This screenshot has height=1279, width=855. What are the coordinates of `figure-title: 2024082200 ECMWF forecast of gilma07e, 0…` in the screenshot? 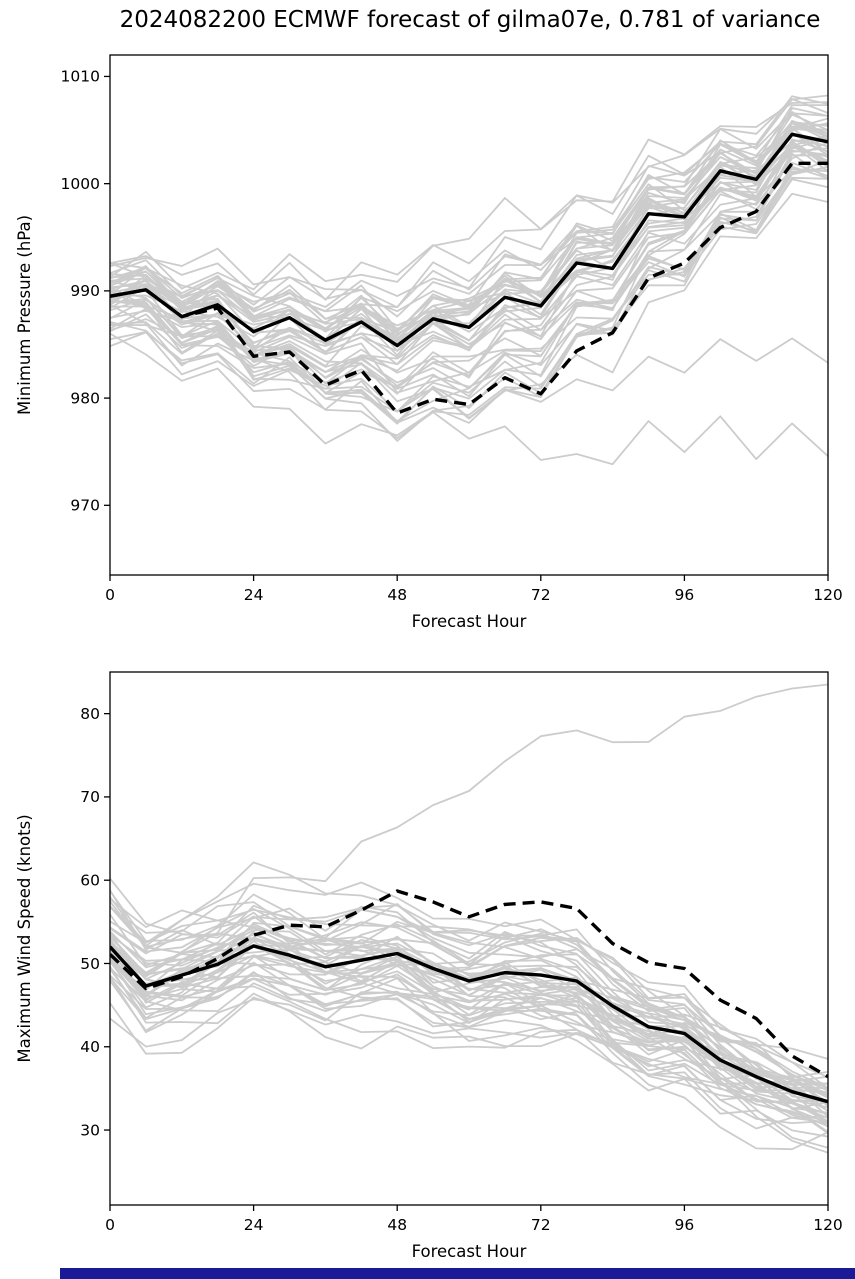 It's located at (470, 20).